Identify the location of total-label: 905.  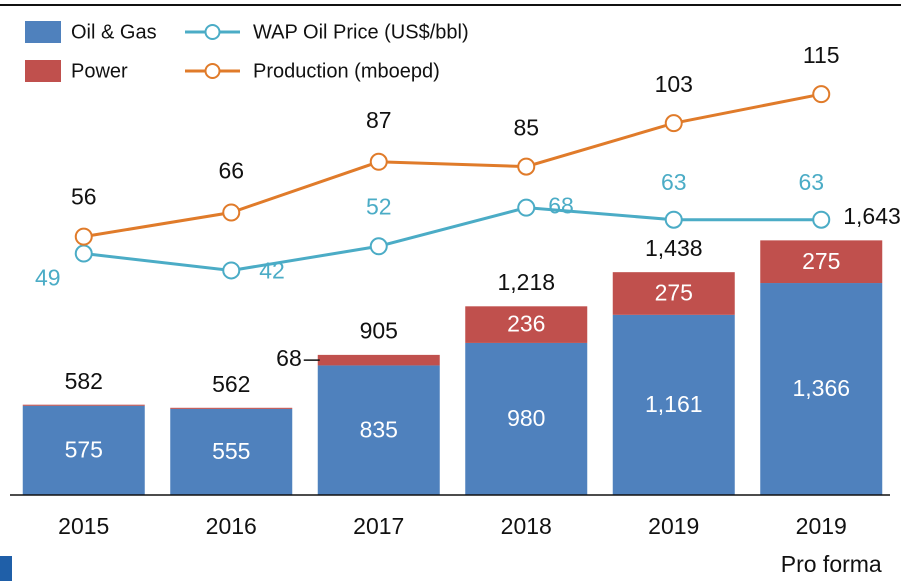
(379, 331).